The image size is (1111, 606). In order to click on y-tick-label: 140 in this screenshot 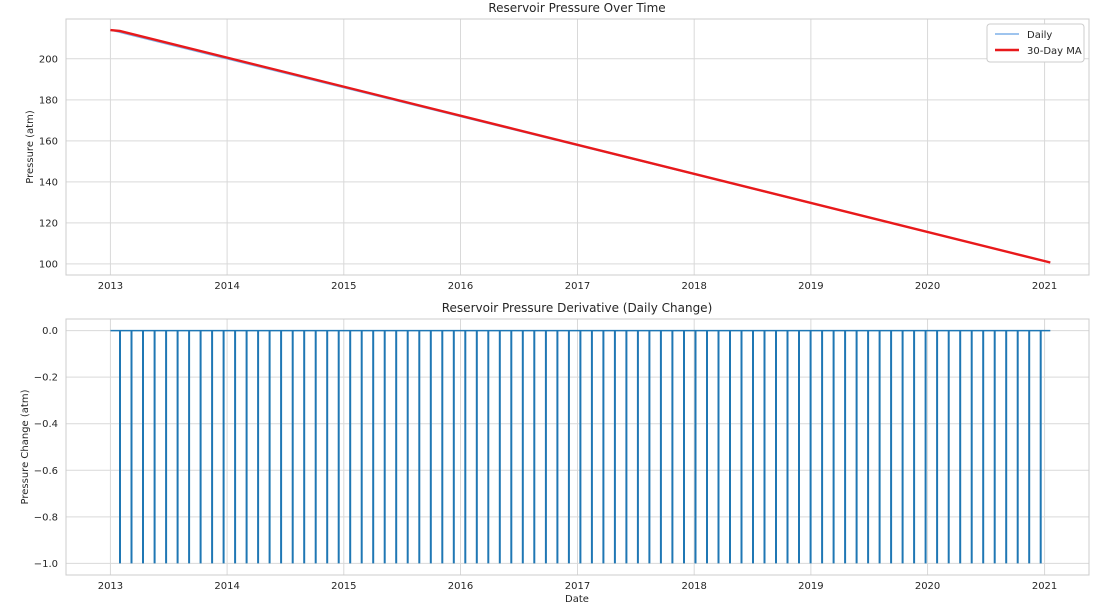, I will do `click(48, 182)`.